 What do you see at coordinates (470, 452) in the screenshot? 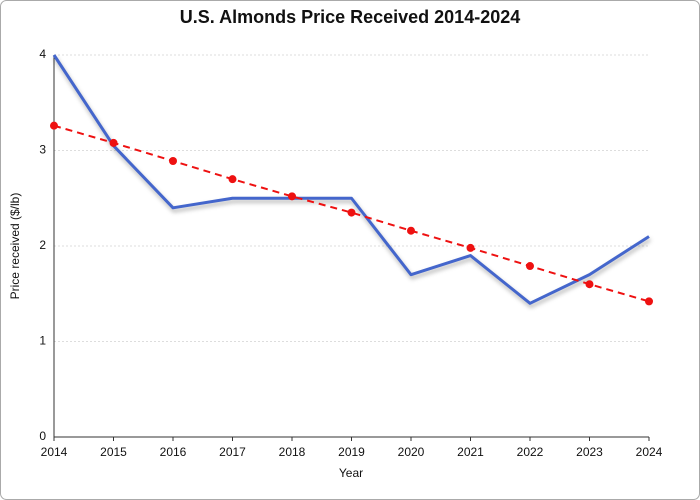
I see `x-tick-label: 2021` at bounding box center [470, 452].